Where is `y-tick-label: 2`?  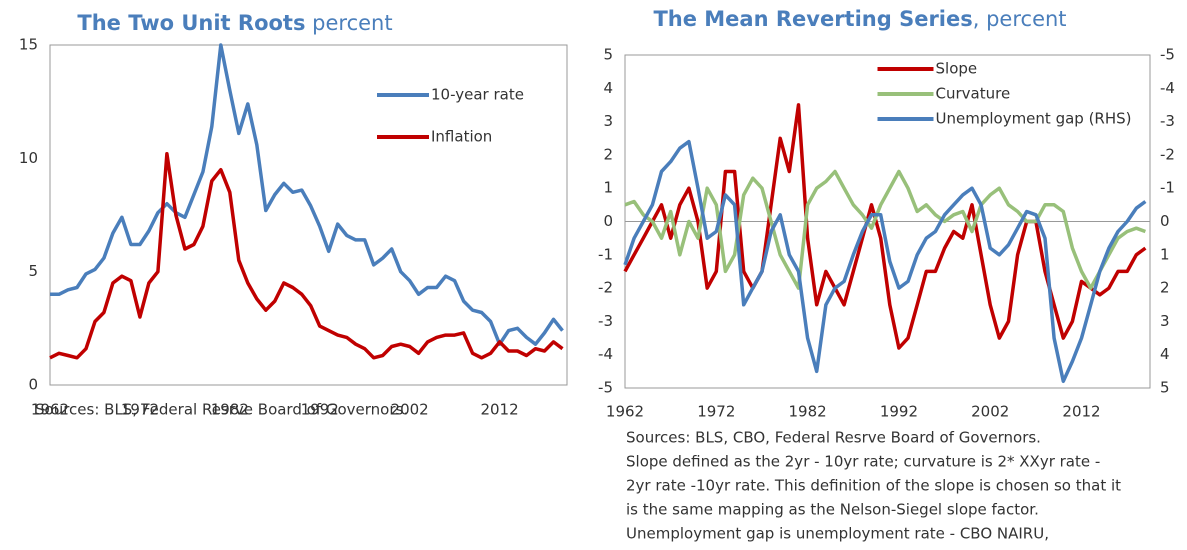 y-tick-label: 2 is located at coordinates (608, 154).